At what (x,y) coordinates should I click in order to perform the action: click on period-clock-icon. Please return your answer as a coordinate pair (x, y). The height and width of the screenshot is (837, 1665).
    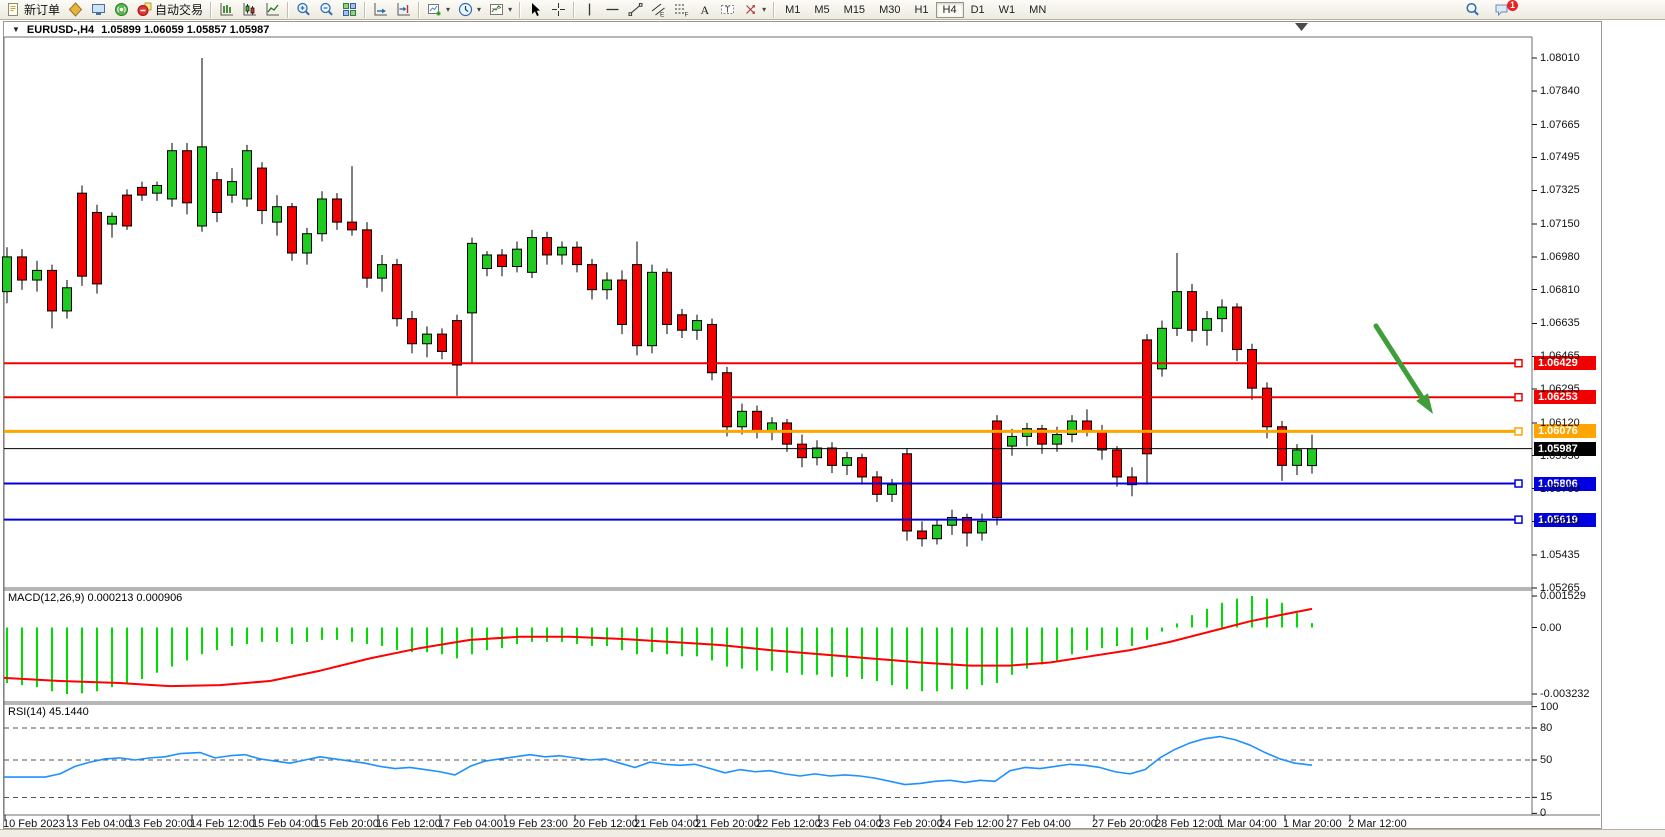
    Looking at the image, I should click on (465, 9).